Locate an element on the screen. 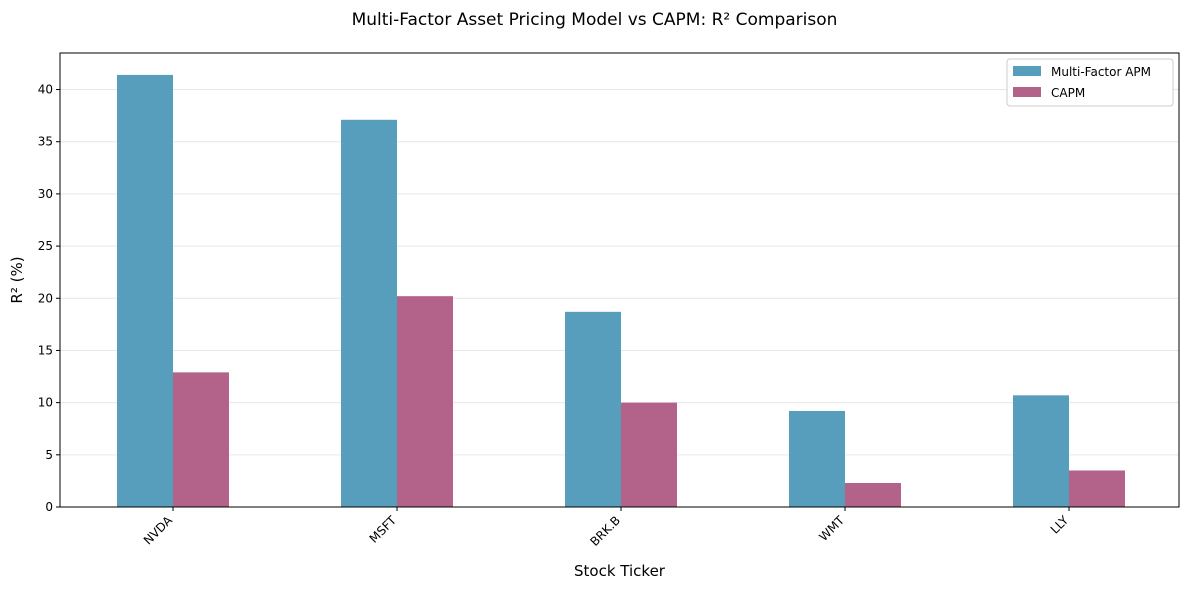 The image size is (1189, 590). x-tick-label: BRK.B is located at coordinates (605, 531).